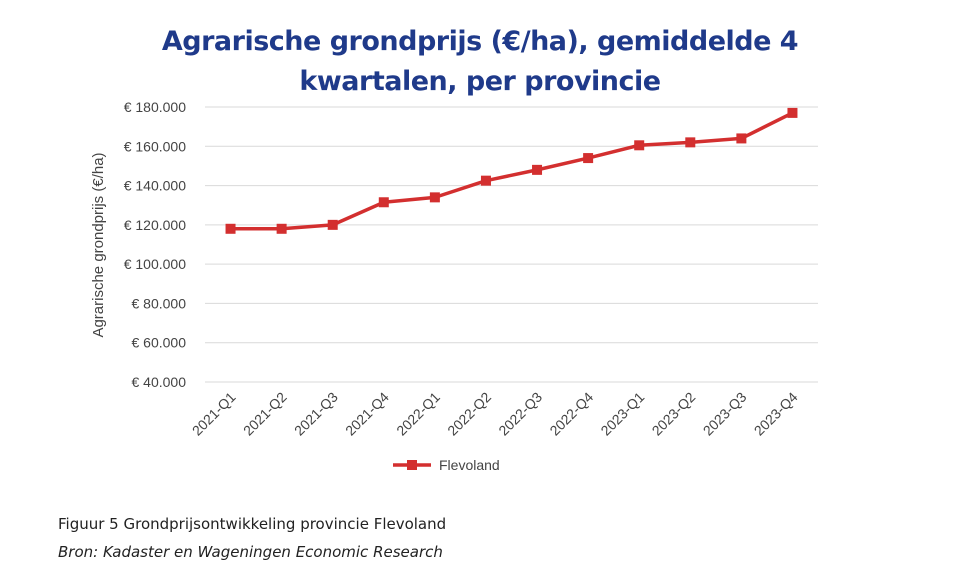 This screenshot has width=978, height=567. What do you see at coordinates (214, 414) in the screenshot?
I see `x-tick-label: 2021-Q1` at bounding box center [214, 414].